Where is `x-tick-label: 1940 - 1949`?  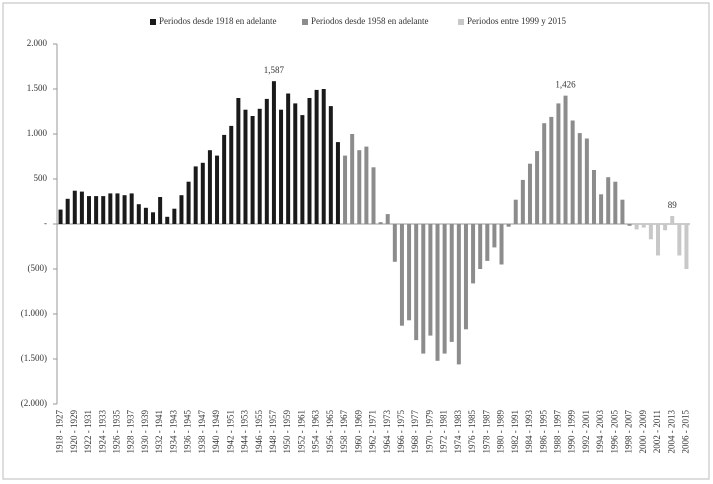 x-tick-label: 1940 - 1949 is located at coordinates (216, 432).